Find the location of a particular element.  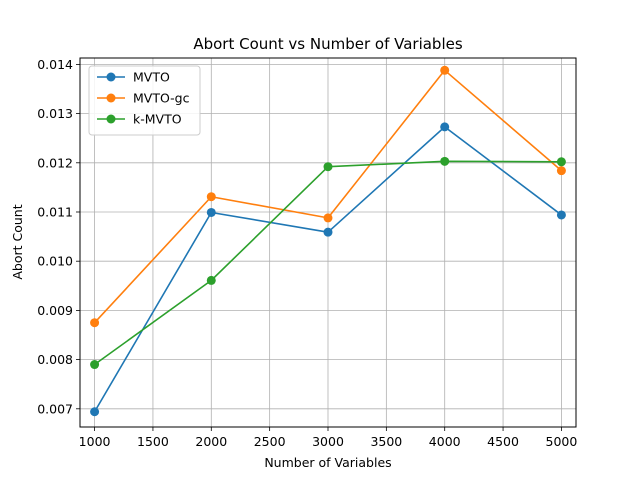

y-tick-label: 0.007 is located at coordinates (55, 408).